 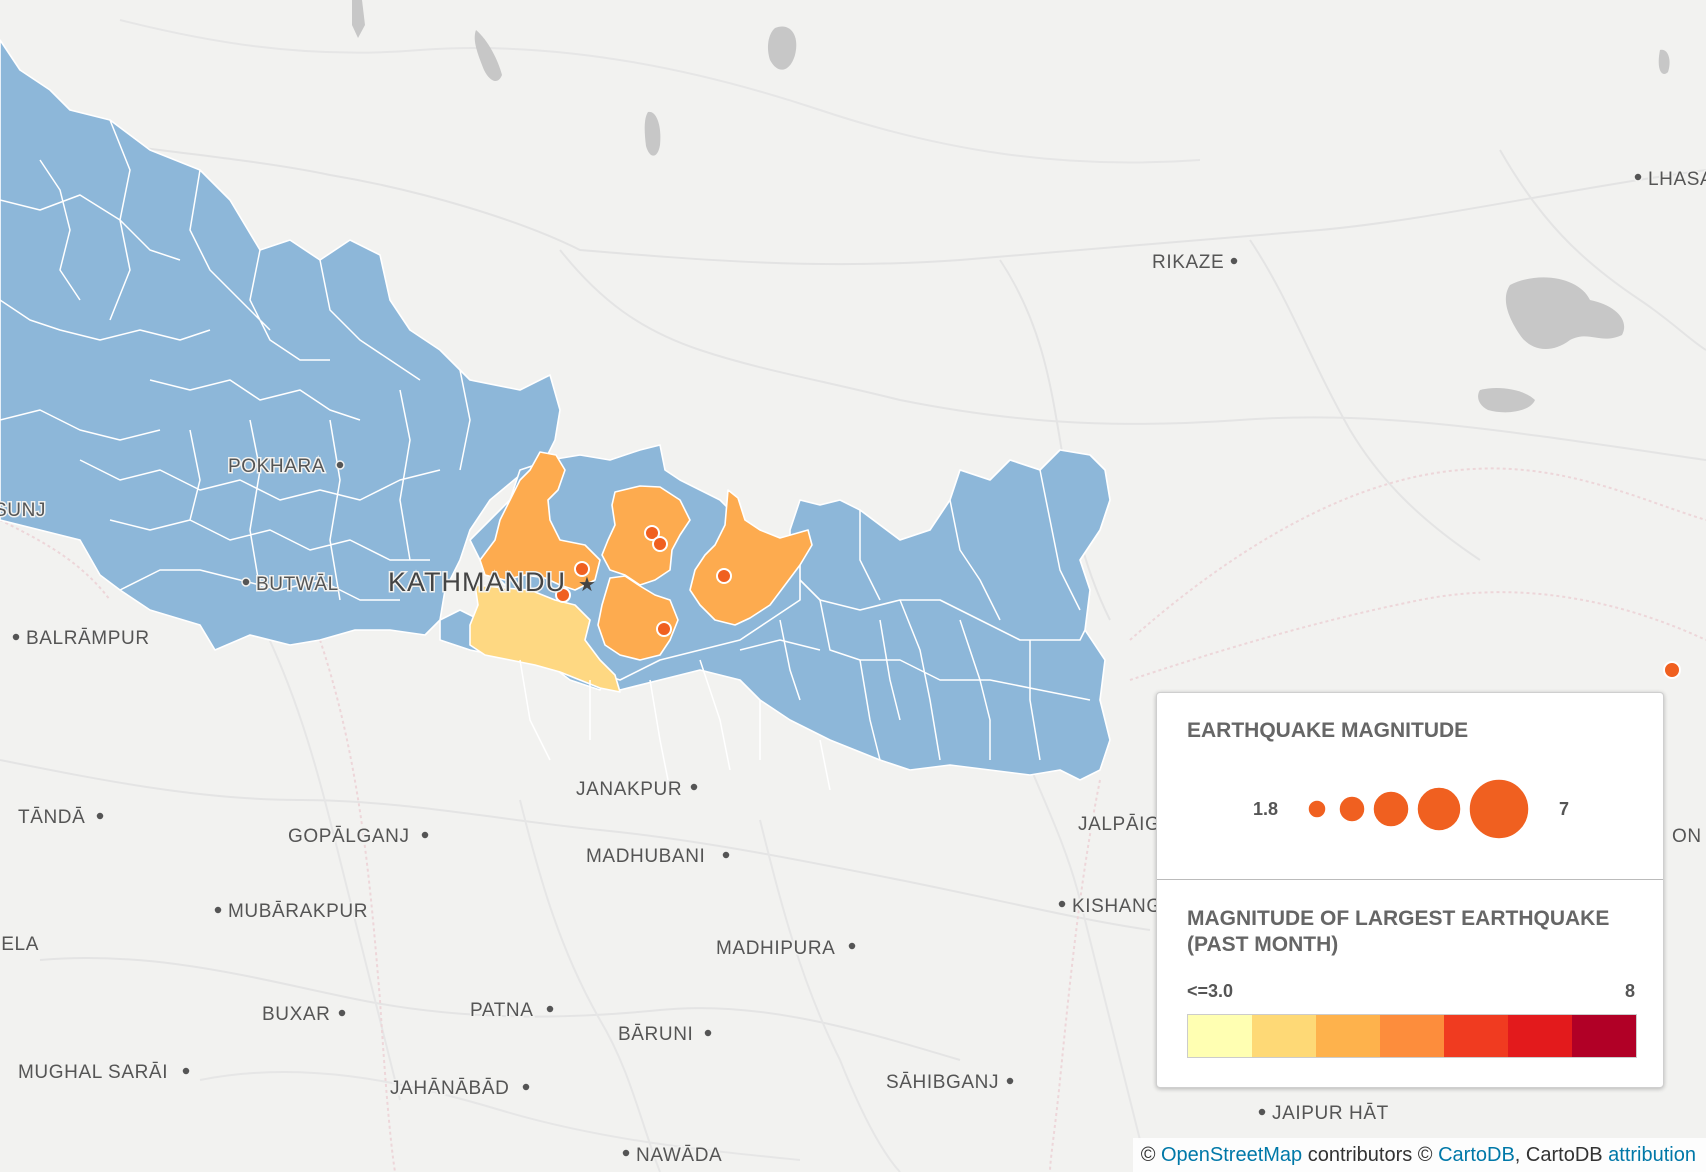 I want to click on attribution-middle: contributors ©, so click(x=1370, y=1155).